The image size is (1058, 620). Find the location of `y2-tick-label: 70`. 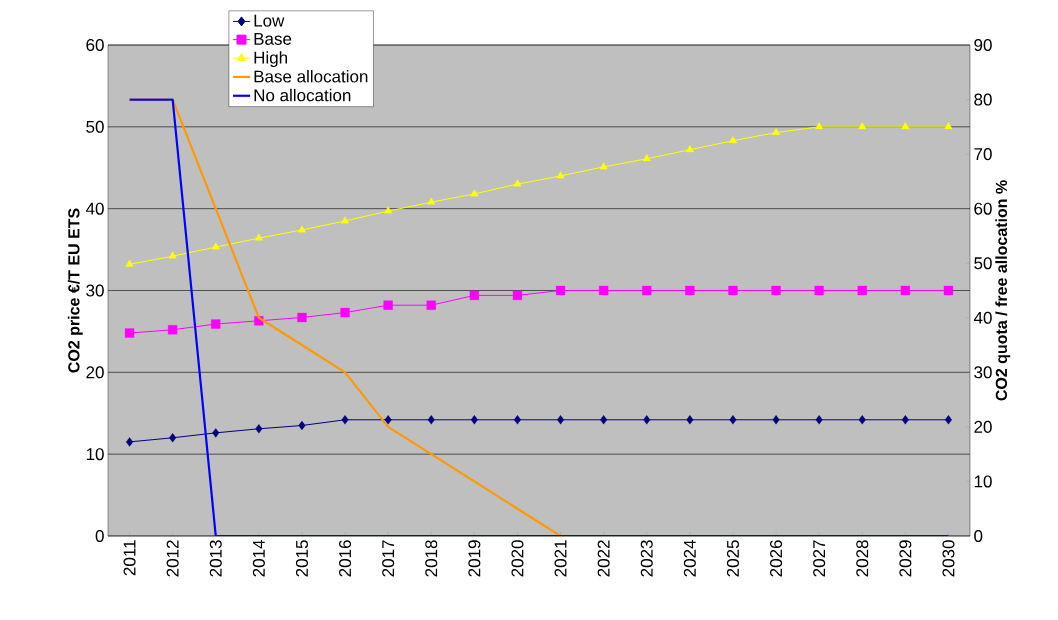

y2-tick-label: 70 is located at coordinates (983, 154).